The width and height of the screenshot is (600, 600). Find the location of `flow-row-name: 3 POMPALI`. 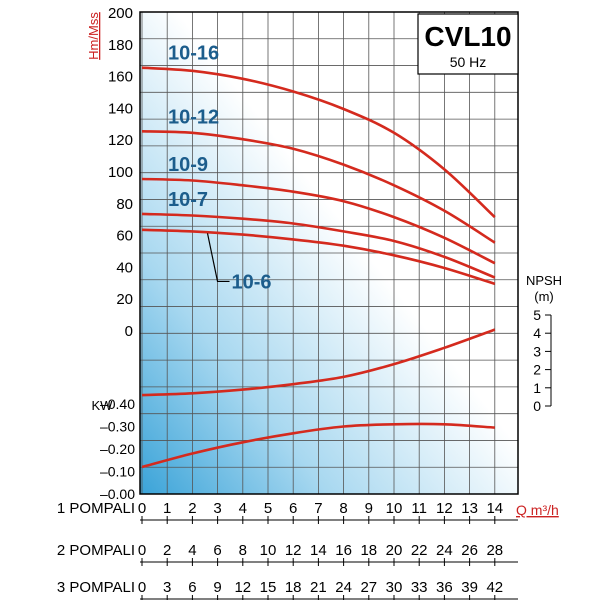

flow-row-name: 3 POMPALI is located at coordinates (96, 587).